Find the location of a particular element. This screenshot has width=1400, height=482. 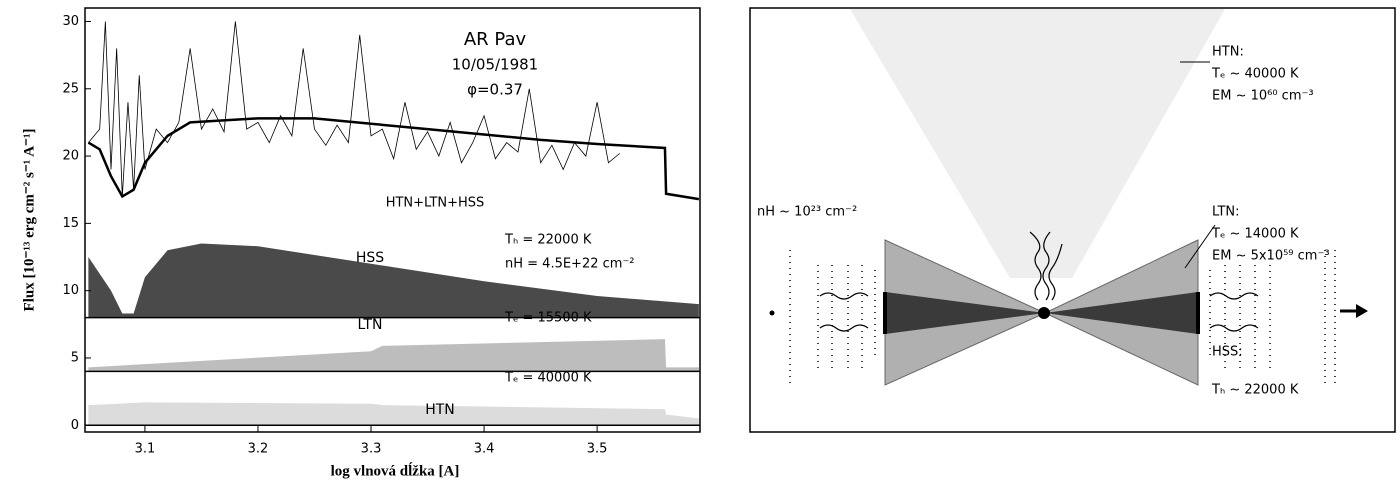

y-tick-label: 0 is located at coordinates (75, 425).